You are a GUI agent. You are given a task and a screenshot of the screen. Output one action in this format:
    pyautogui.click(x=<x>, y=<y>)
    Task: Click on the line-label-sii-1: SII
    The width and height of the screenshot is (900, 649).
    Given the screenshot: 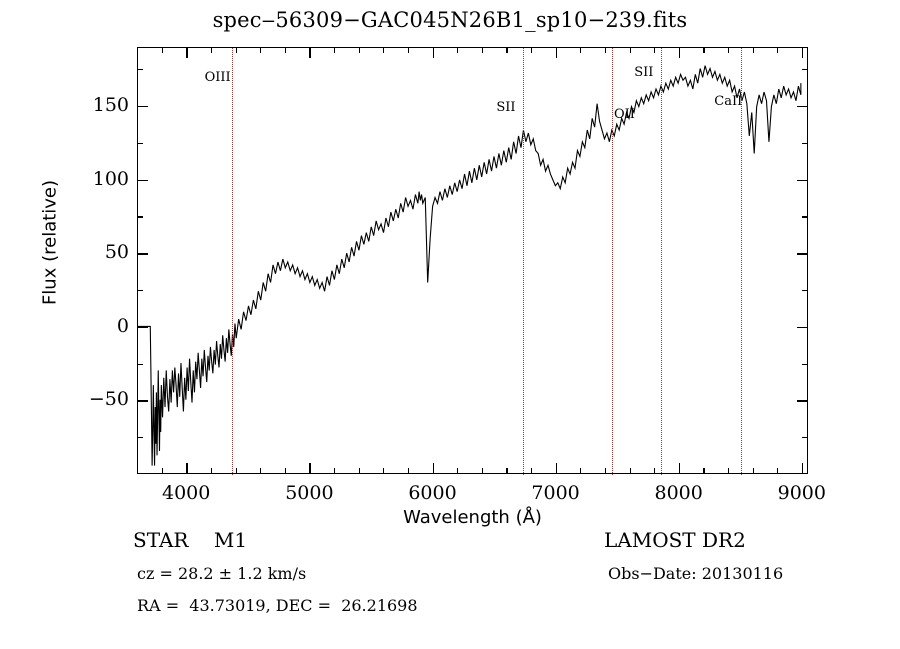 What is the action you would take?
    pyautogui.click(x=506, y=107)
    